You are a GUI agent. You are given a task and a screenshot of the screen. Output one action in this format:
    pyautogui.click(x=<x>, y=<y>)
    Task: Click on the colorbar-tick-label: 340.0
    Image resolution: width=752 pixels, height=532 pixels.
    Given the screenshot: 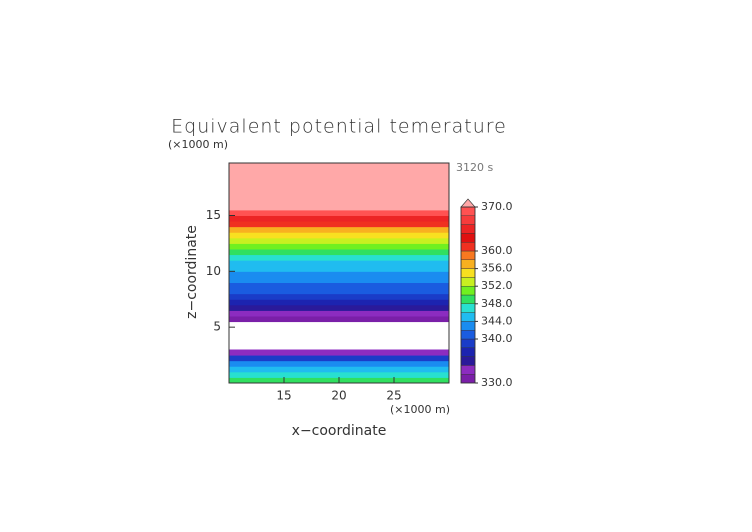 What is the action you would take?
    pyautogui.click(x=497, y=338)
    